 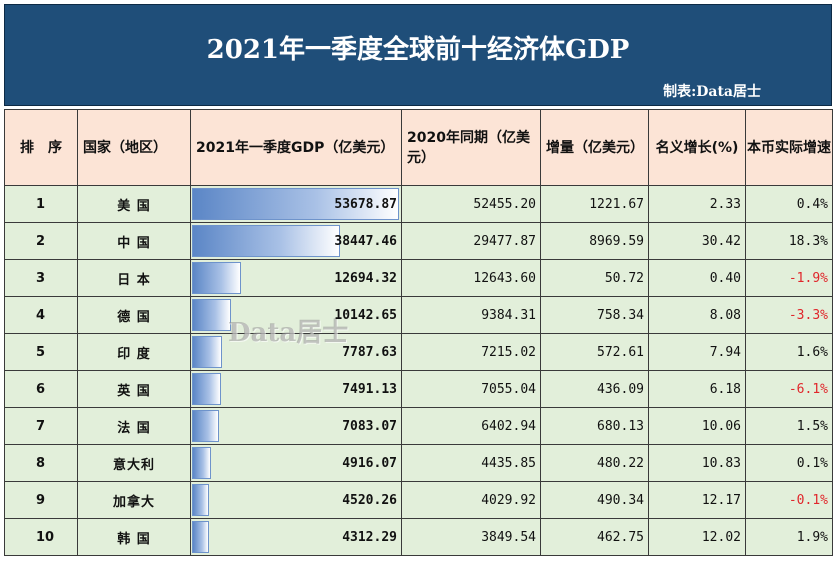 I want to click on header-nominal-growth: 名义增长(%), so click(x=697, y=147).